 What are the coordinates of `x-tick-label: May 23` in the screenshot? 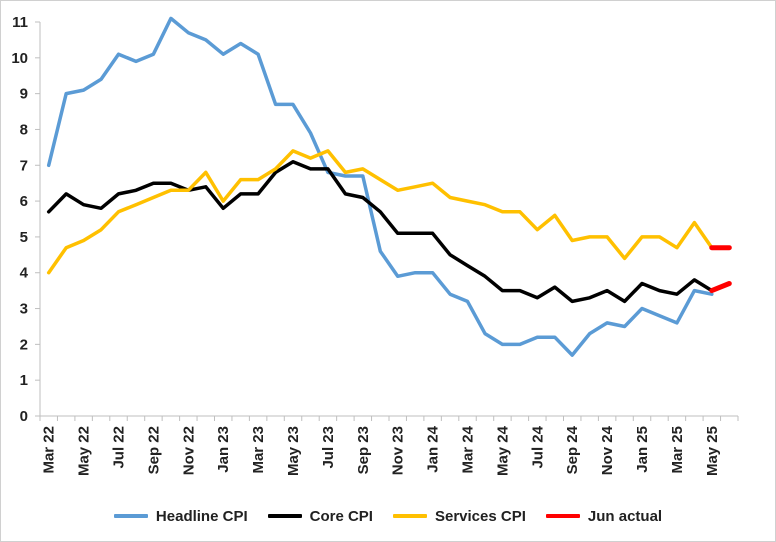 It's located at (293, 451).